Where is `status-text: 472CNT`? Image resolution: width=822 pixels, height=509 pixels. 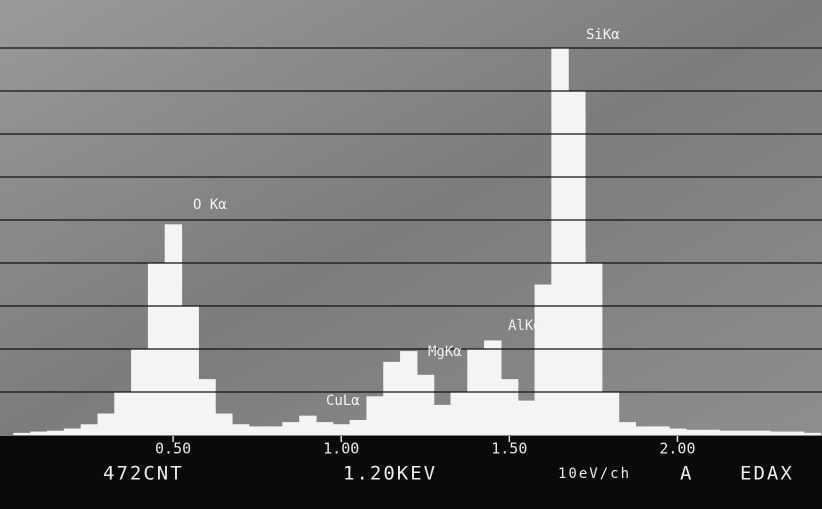 status-text: 472CNT is located at coordinates (143, 474).